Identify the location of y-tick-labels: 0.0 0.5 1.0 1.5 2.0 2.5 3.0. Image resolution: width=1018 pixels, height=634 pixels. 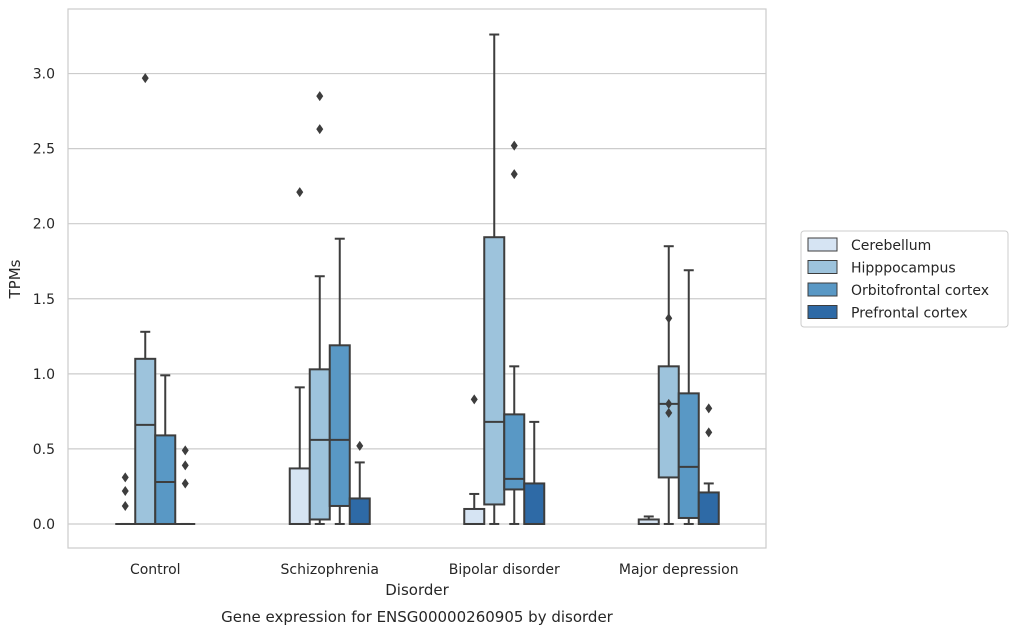
(44, 300).